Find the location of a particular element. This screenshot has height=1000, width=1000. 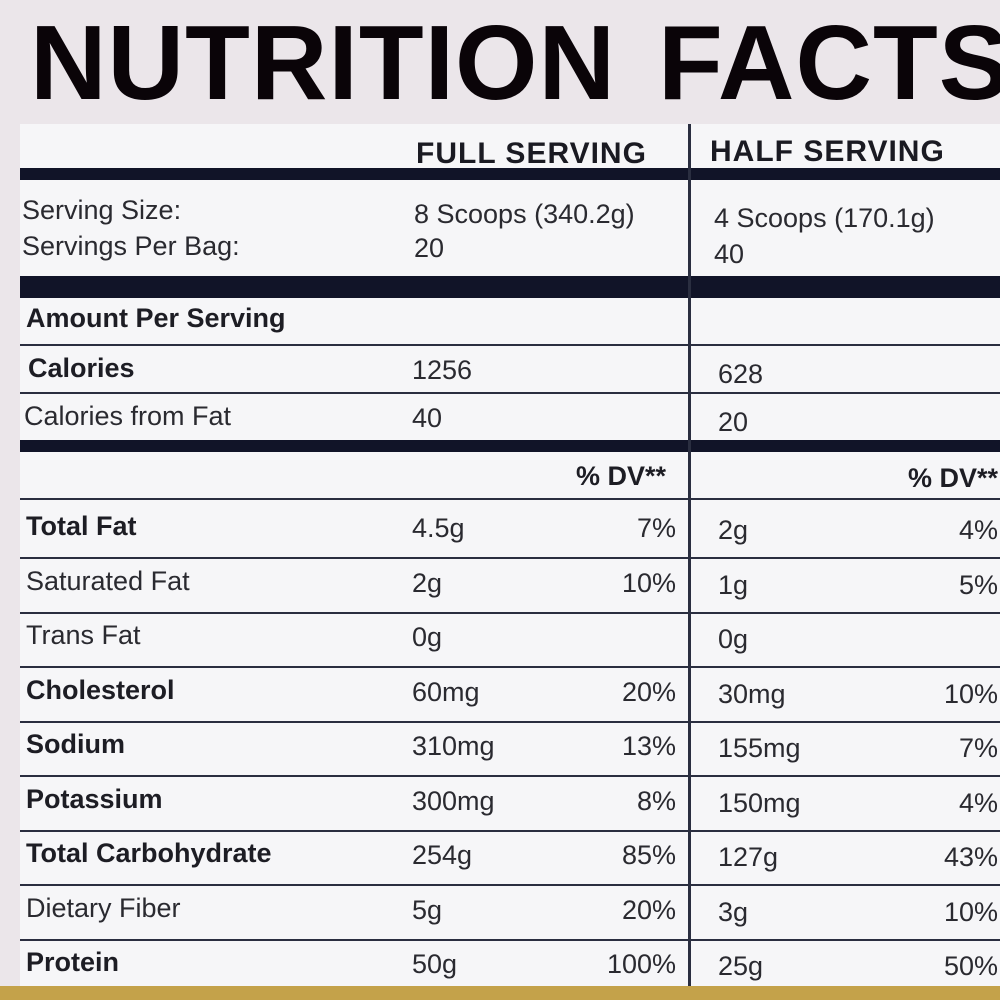

nutrient-label: Cholesterol is located at coordinates (100, 690).